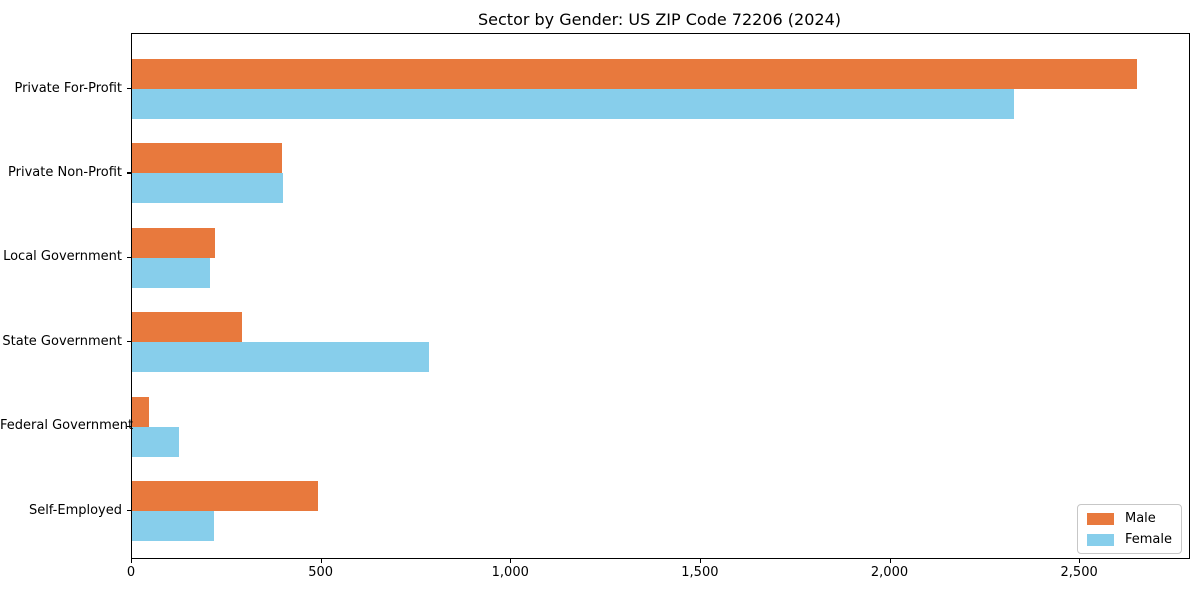 The width and height of the screenshot is (1200, 600). I want to click on y-tick-label: State Government, so click(62, 341).